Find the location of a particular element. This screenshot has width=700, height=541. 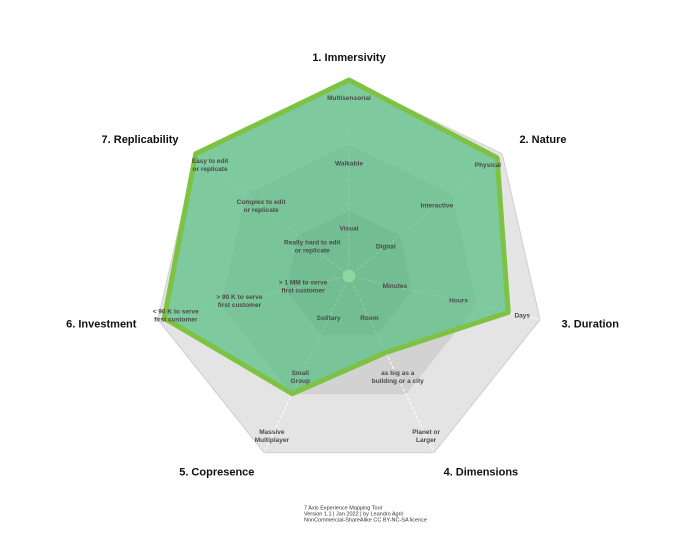

level-label: Solitary is located at coordinates (329, 318).